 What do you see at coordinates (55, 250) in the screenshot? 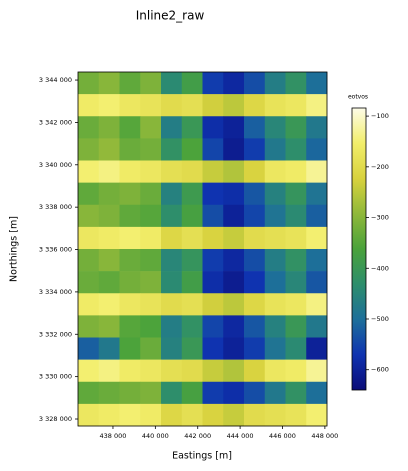
I see `y-tick-label: 3 336 000` at bounding box center [55, 250].